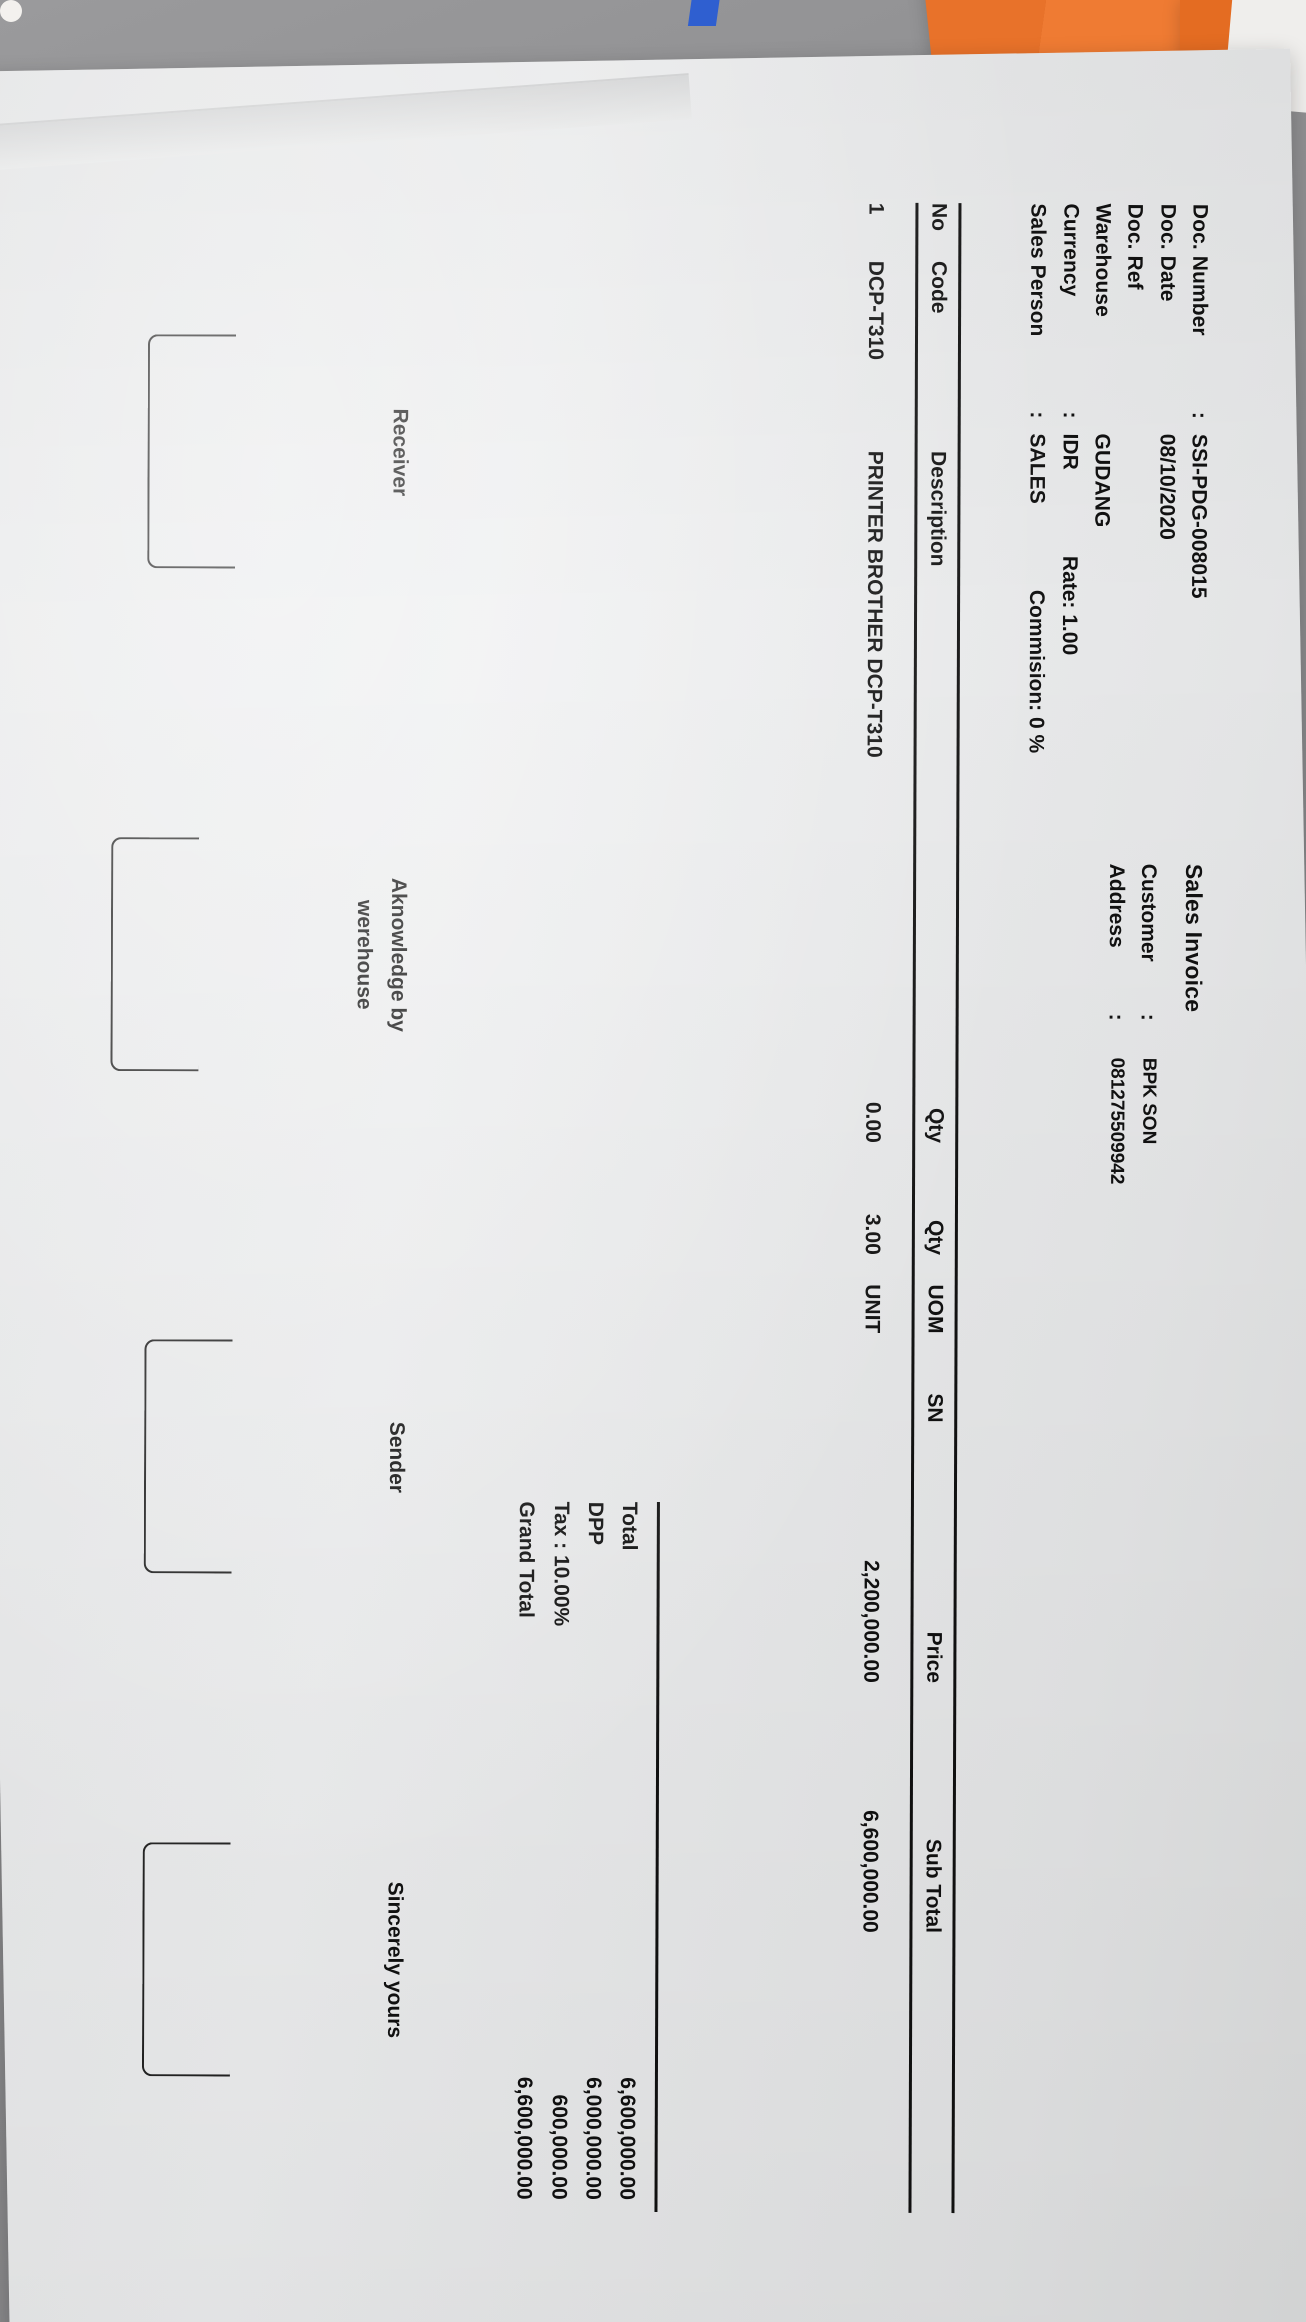 The width and height of the screenshot is (1306, 2322). I want to click on address-label: Address, so click(1116, 905).